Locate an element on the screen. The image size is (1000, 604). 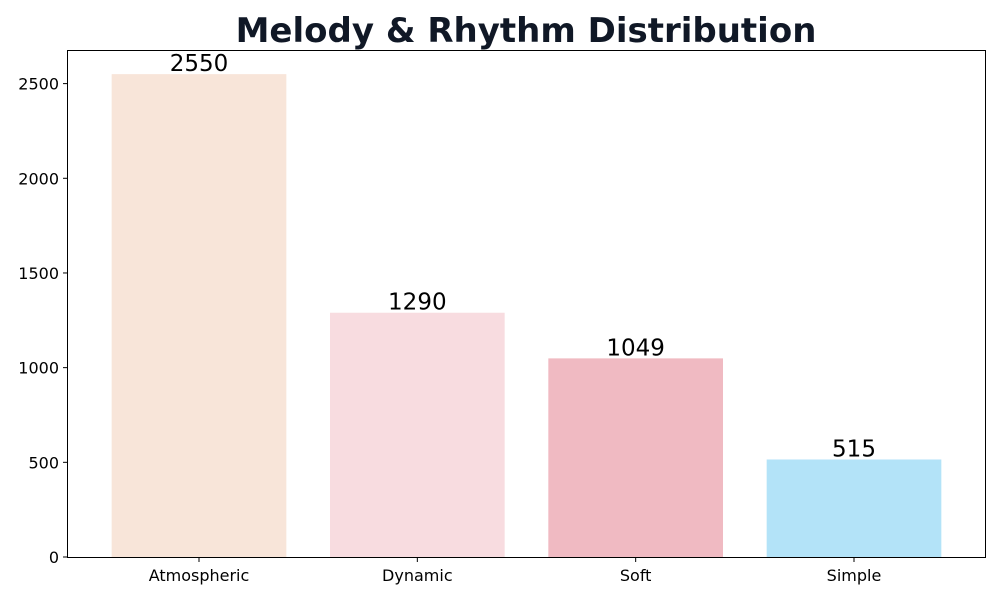
value-label: 515 is located at coordinates (854, 449).